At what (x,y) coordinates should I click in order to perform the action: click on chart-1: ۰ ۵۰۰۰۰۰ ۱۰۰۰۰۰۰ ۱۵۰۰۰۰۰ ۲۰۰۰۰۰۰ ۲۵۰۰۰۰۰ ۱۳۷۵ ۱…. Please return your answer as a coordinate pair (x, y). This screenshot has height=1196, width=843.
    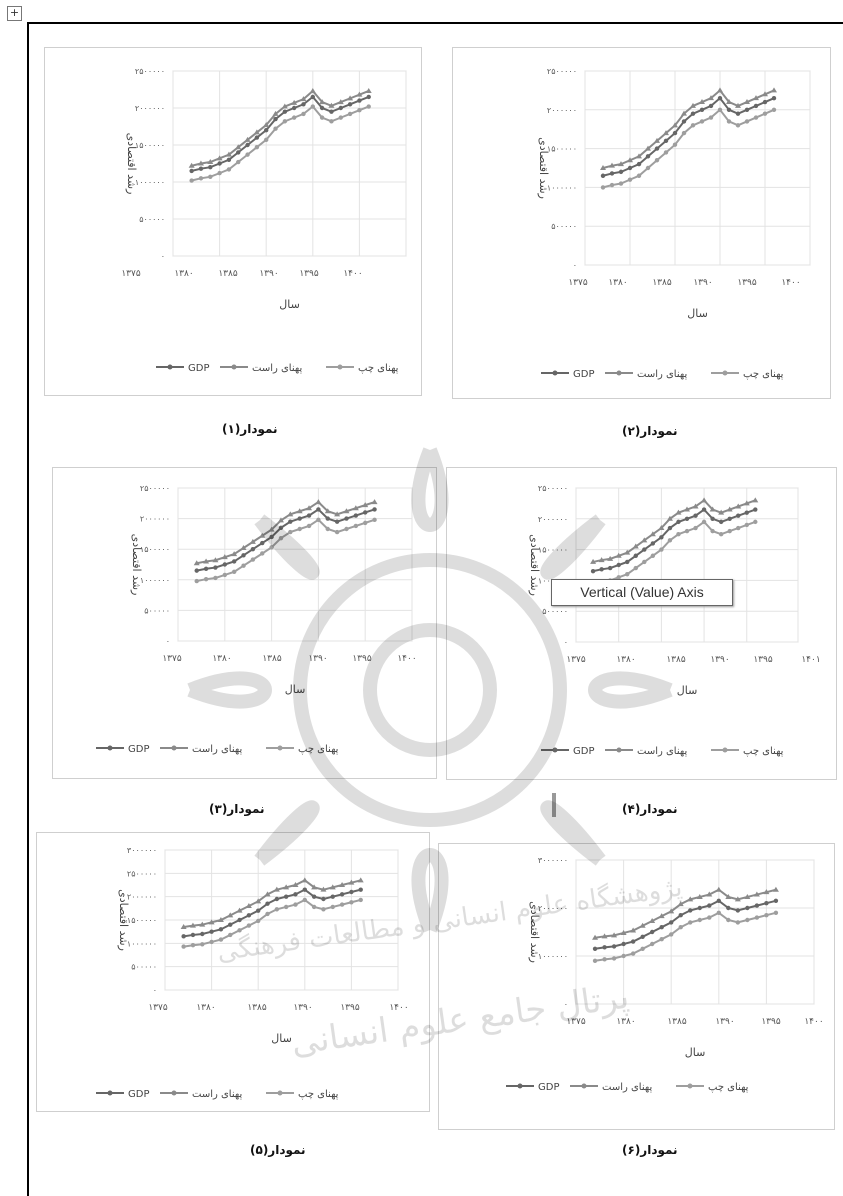
    Looking at the image, I should click on (233, 221).